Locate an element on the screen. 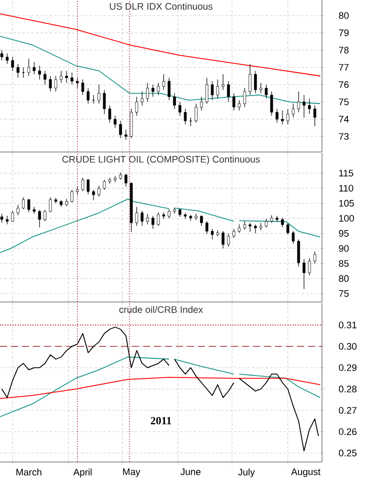 Image resolution: width=370 pixels, height=481 pixels. y-tick-label: 79 is located at coordinates (344, 32).